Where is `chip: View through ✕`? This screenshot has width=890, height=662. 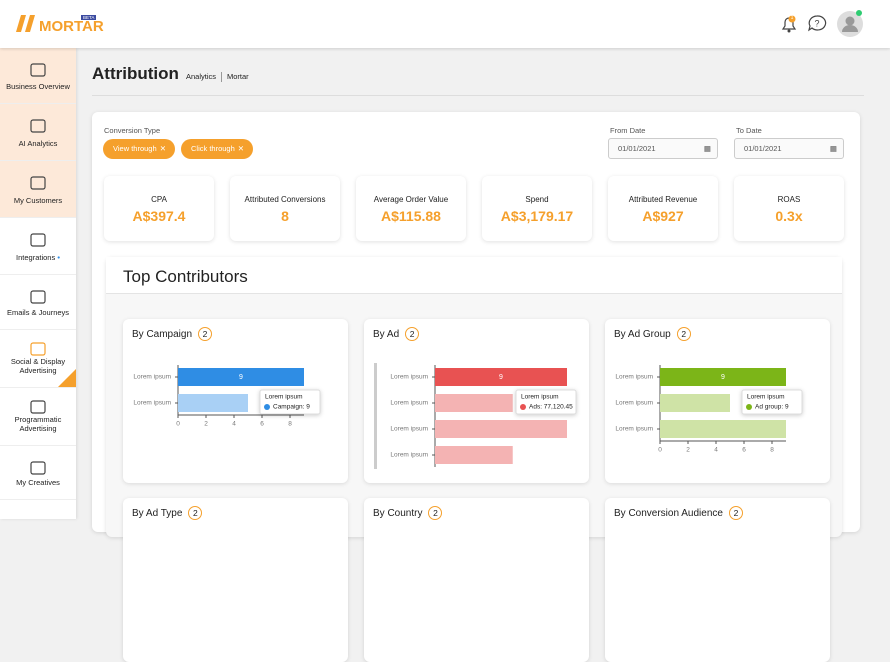 chip: View through ✕ is located at coordinates (139, 149).